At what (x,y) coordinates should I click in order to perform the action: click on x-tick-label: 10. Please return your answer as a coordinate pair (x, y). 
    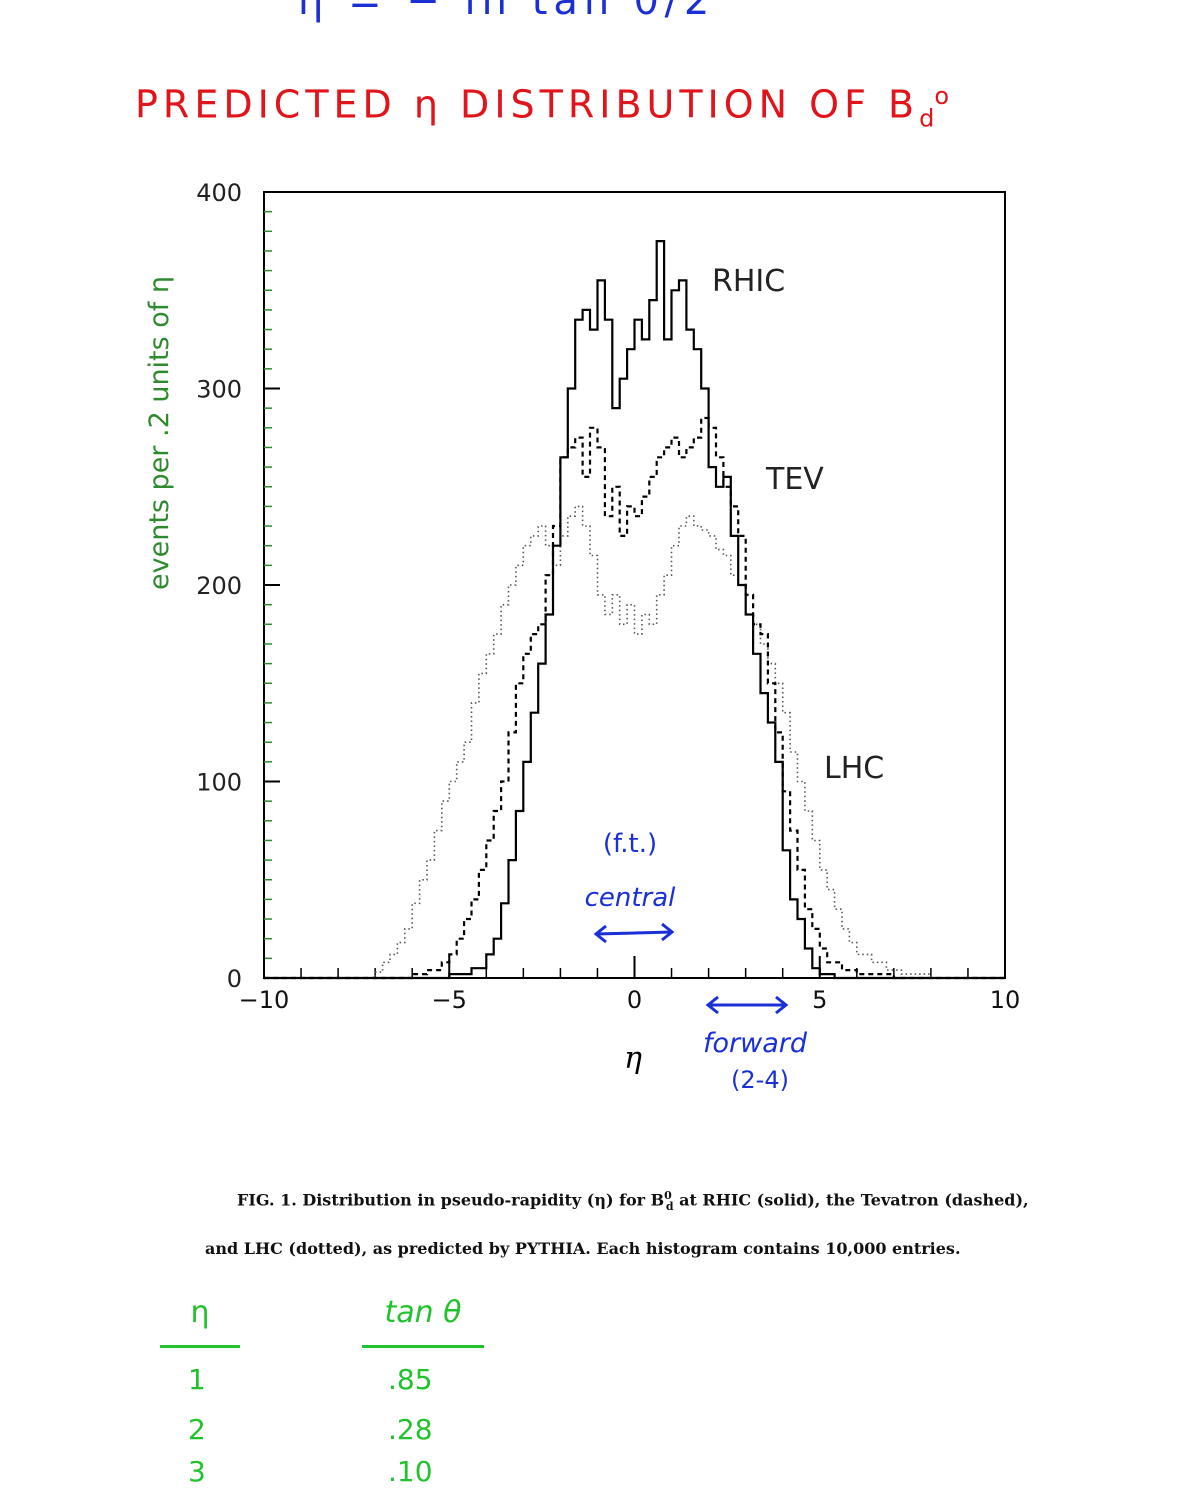
    Looking at the image, I should click on (1005, 1000).